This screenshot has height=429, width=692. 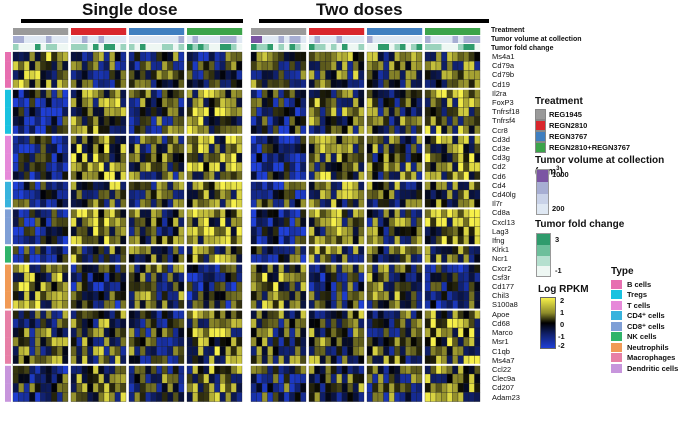 I want to click on gene-label: Chil3, so click(x=501, y=296).